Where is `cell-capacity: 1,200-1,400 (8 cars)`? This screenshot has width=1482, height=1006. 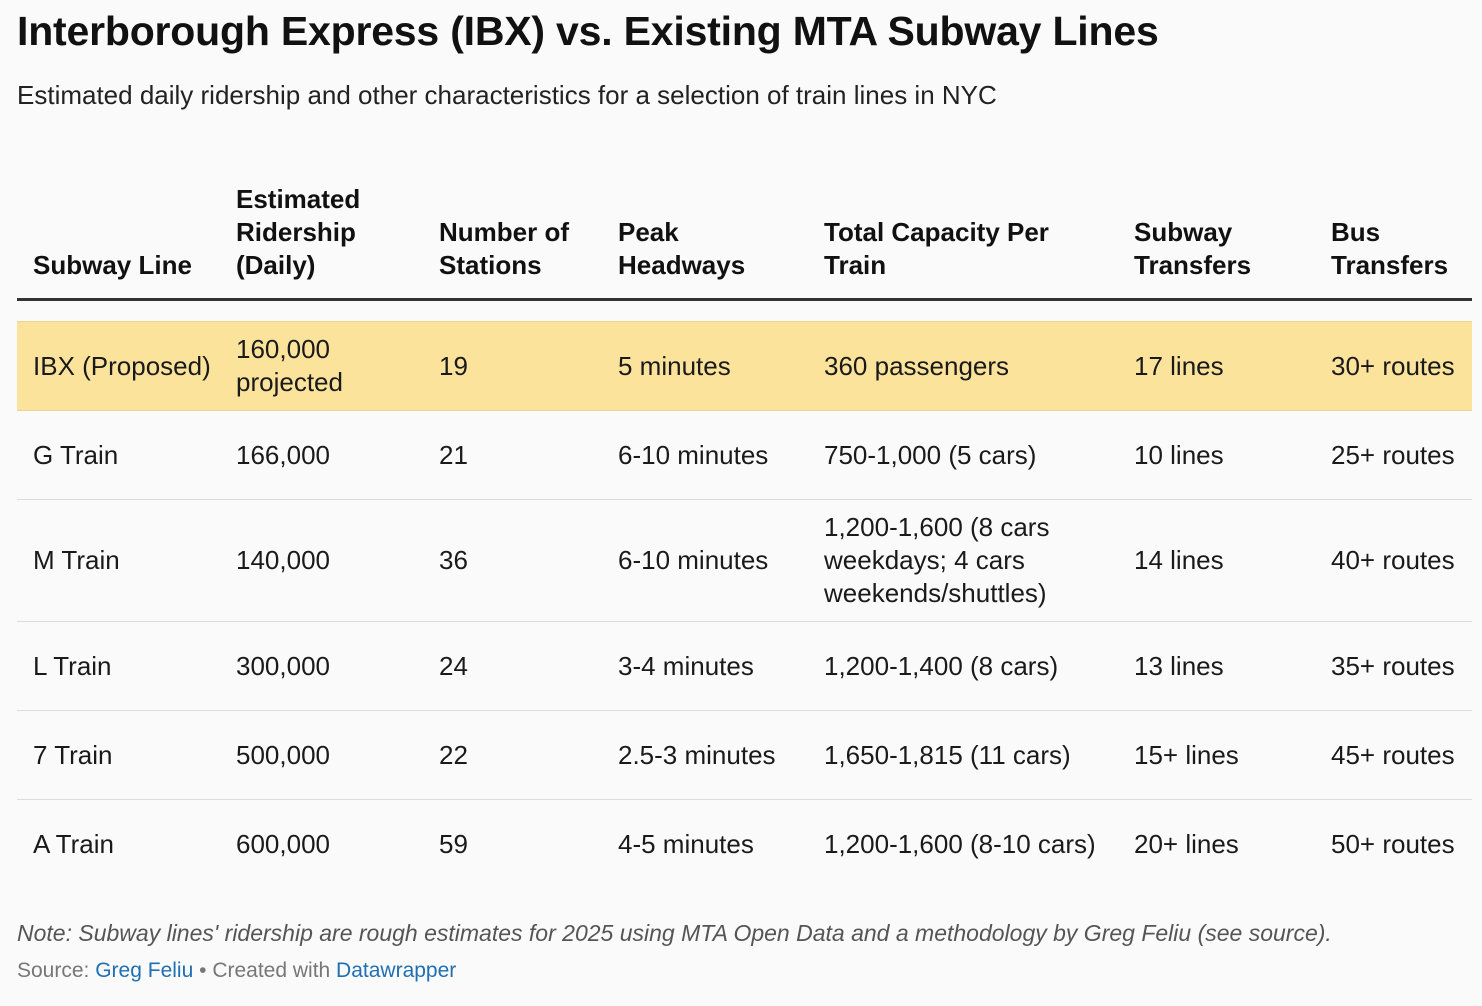
cell-capacity: 1,200-1,400 (8 cars) is located at coordinates (963, 666).